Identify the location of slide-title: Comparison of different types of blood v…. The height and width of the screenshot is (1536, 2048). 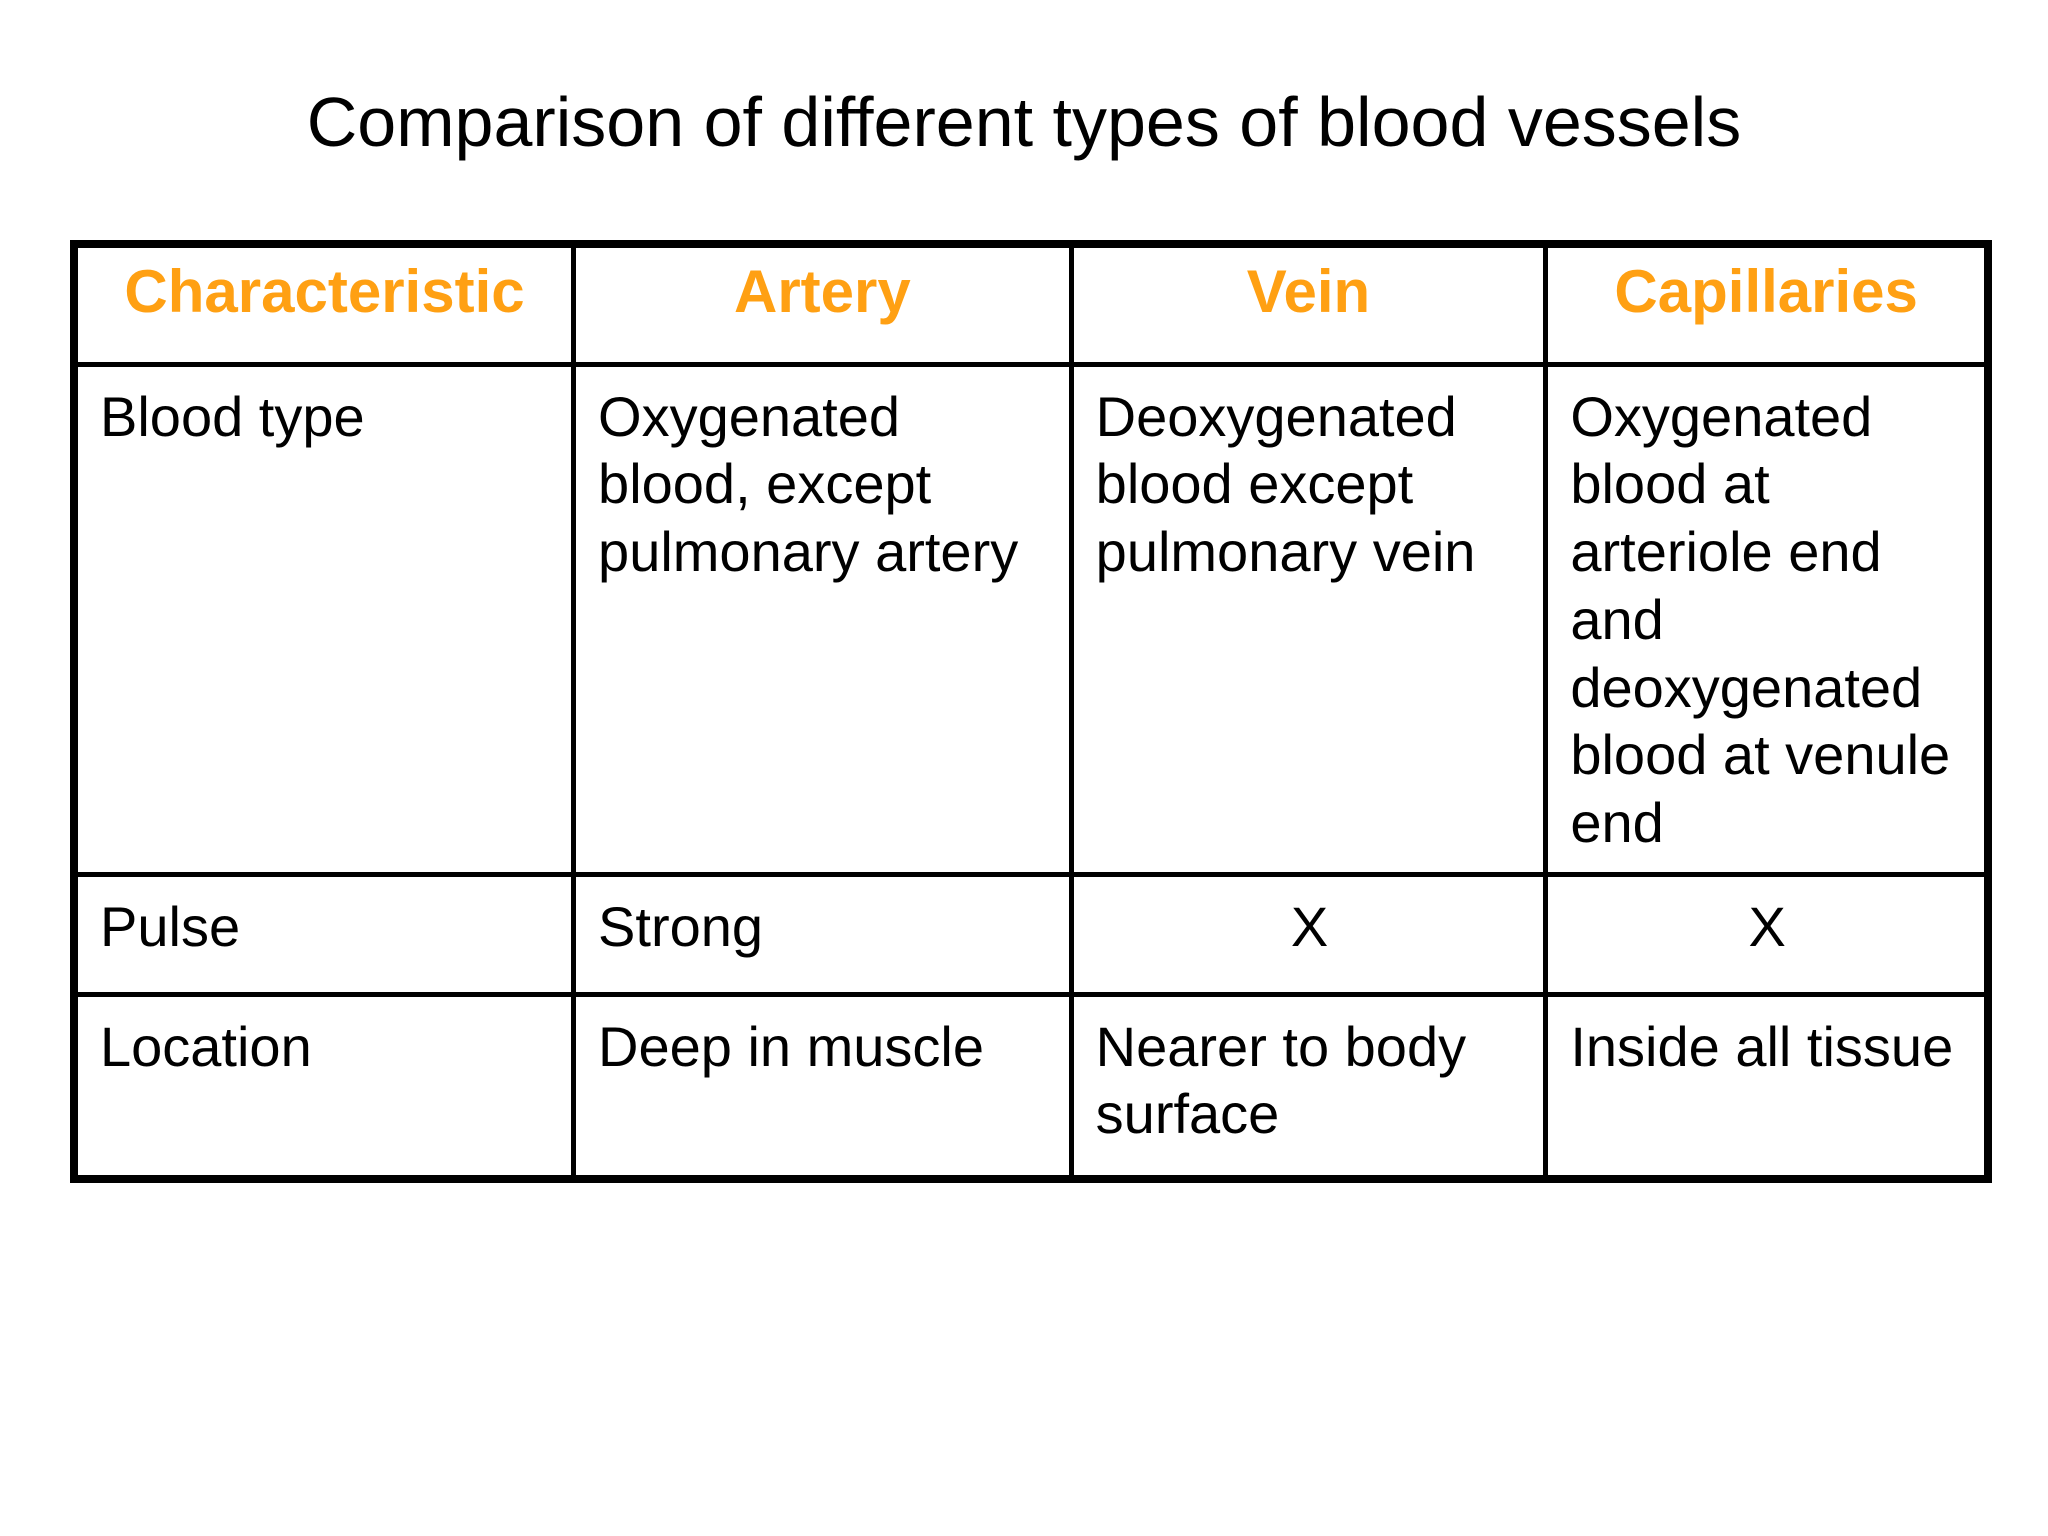
(1024, 122).